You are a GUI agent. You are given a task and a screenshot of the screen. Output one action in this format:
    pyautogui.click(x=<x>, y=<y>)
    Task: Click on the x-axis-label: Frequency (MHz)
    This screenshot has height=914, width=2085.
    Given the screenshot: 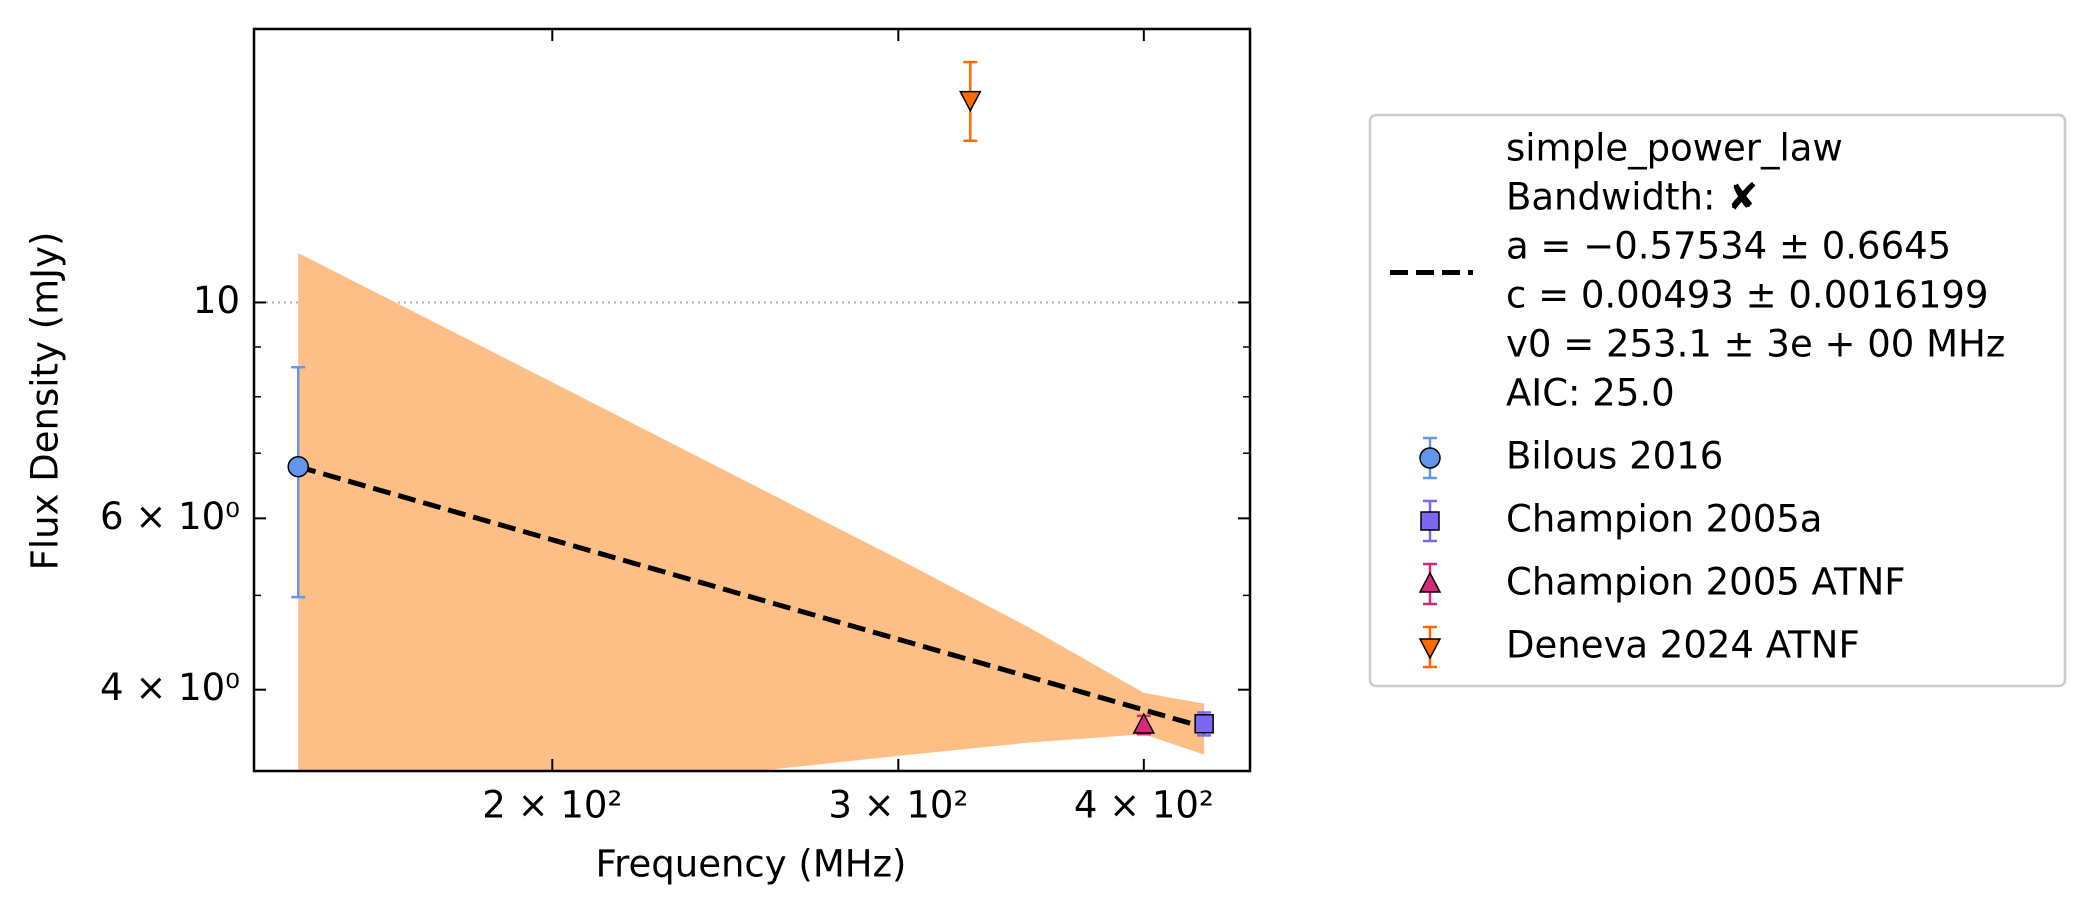 What is the action you would take?
    pyautogui.click(x=751, y=864)
    